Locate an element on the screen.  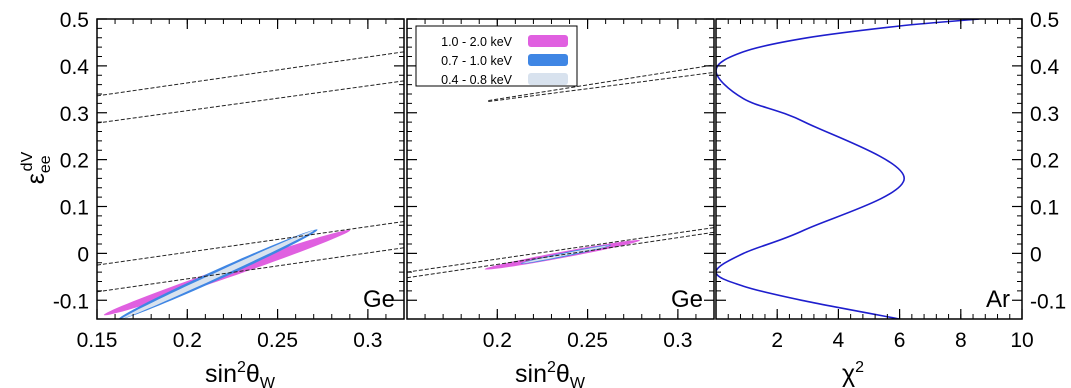
y-tick-label-left: 0.5 is located at coordinates (74, 20).